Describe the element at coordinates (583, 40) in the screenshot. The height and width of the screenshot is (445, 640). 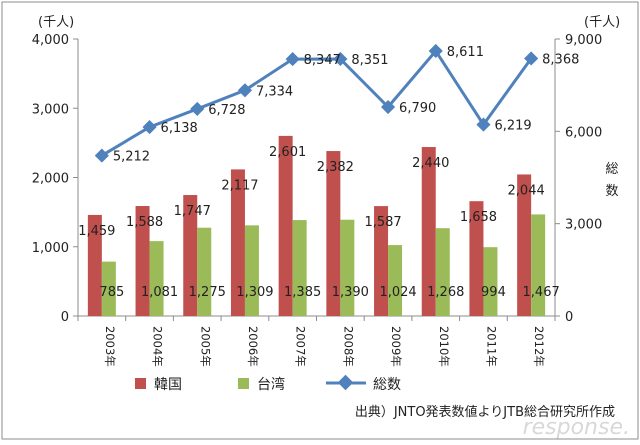
I see `right-tick-label: 9,000` at that location.